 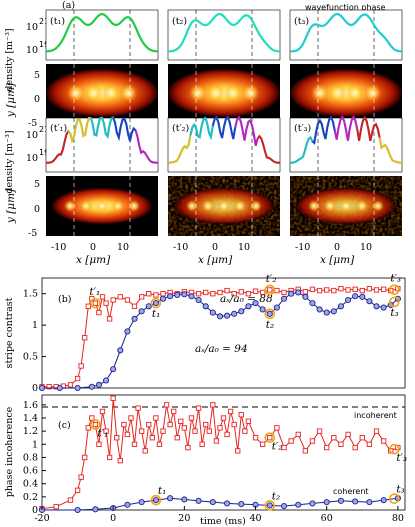 What do you see at coordinates (302, 128) in the screenshot?
I see `subpanel-label: (t′₃)` at bounding box center [302, 128].